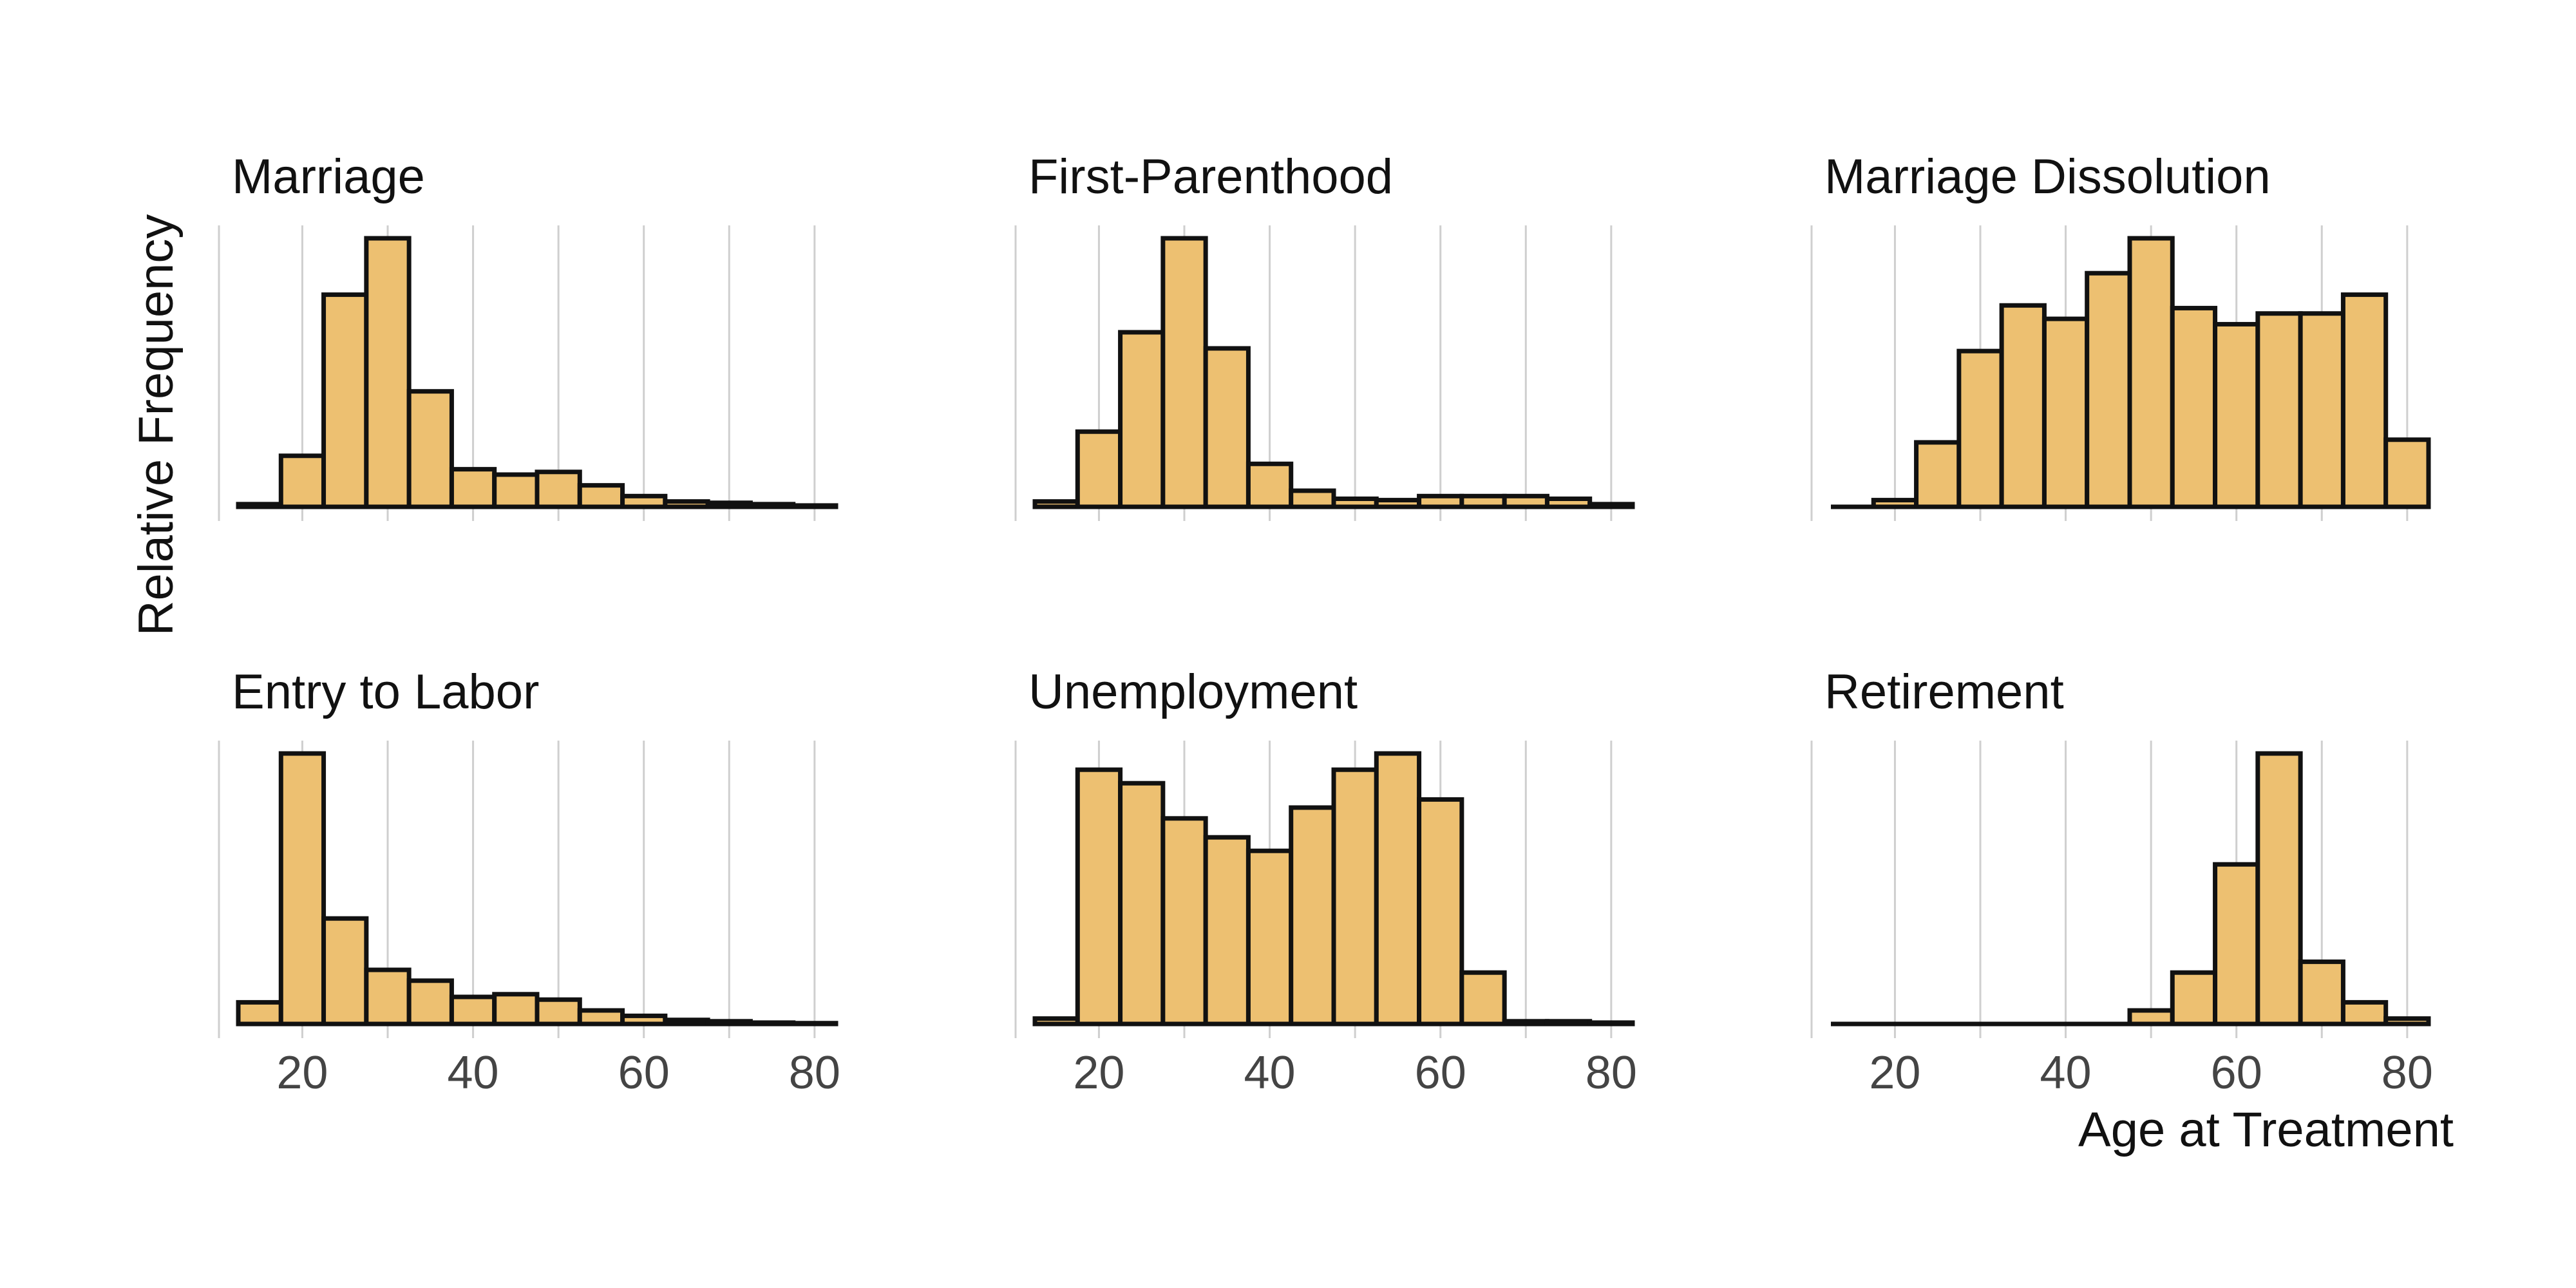 The image size is (2576, 1288). I want to click on panel: Marriage Dissolution, so click(2120, 335).